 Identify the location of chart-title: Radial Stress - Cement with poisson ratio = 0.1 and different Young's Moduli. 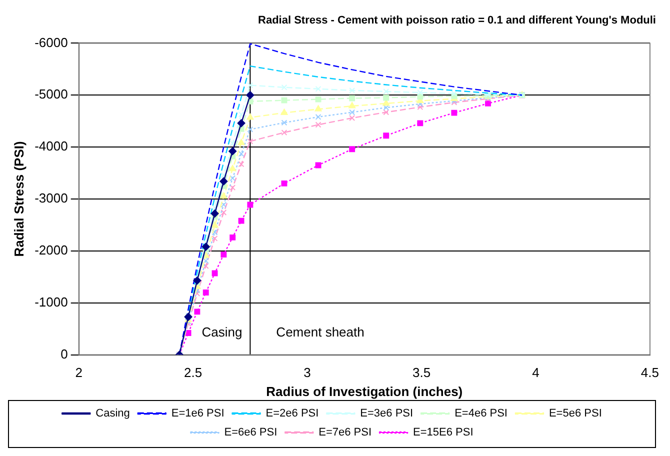
(457, 20).